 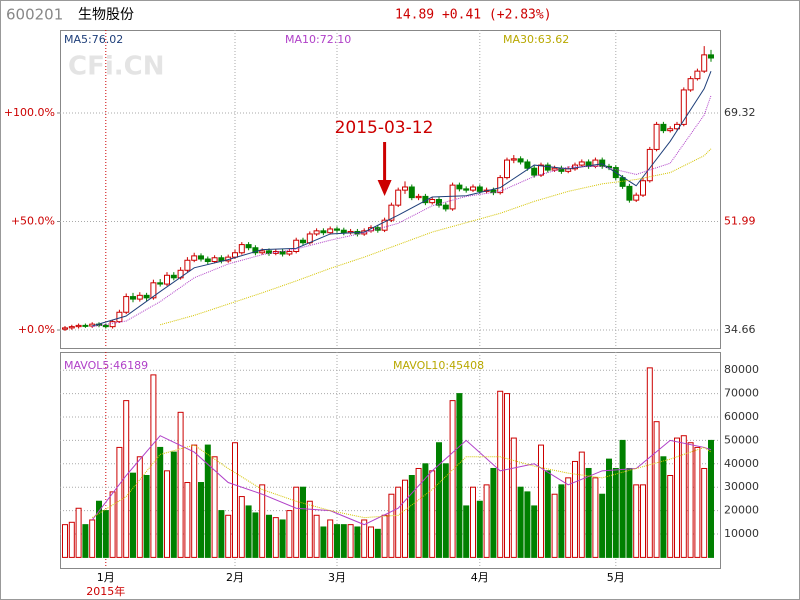 What do you see at coordinates (105, 591) in the screenshot?
I see `year-label: 2015年` at bounding box center [105, 591].